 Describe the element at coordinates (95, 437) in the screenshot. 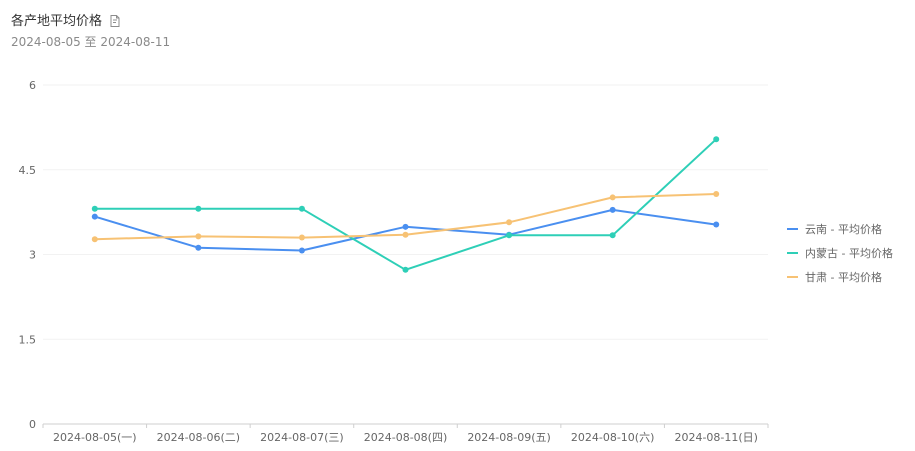

I see `x-tick-label: 2024-08-05(一)` at that location.